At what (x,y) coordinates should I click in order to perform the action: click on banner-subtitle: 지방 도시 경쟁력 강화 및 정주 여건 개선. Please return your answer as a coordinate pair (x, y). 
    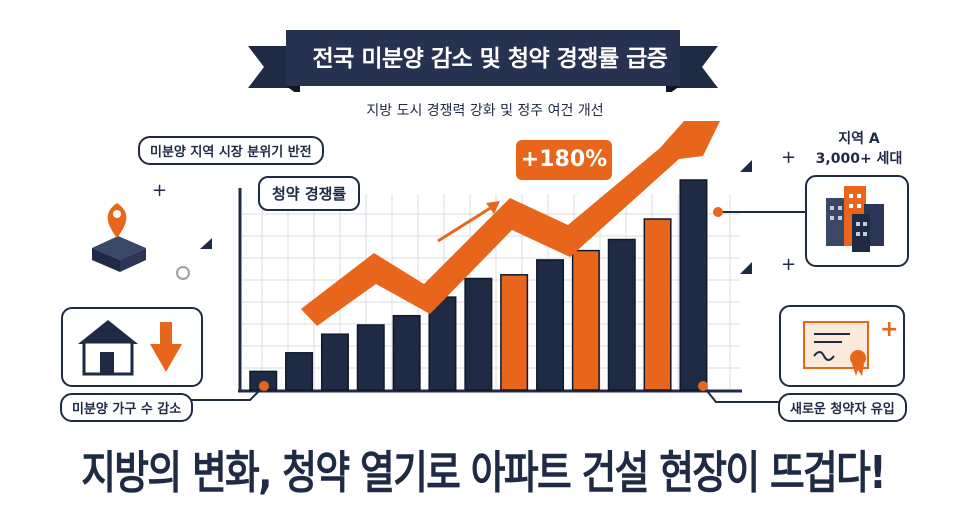
    Looking at the image, I should click on (485, 111).